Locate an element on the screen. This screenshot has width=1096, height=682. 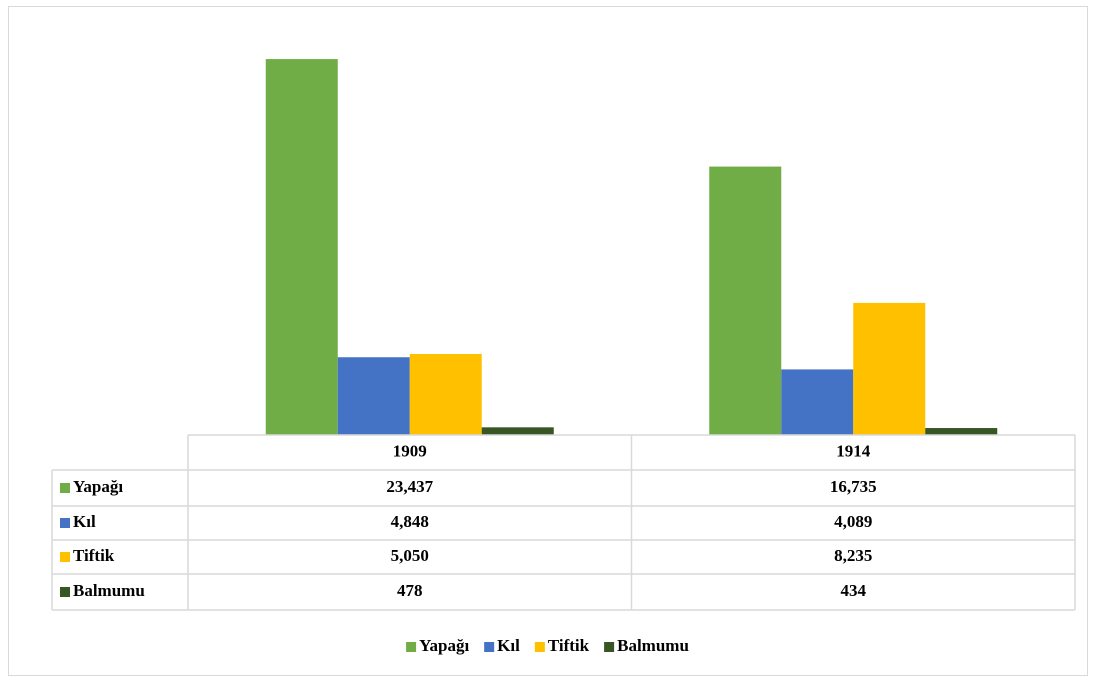
legend-label: Kıl is located at coordinates (508, 645).